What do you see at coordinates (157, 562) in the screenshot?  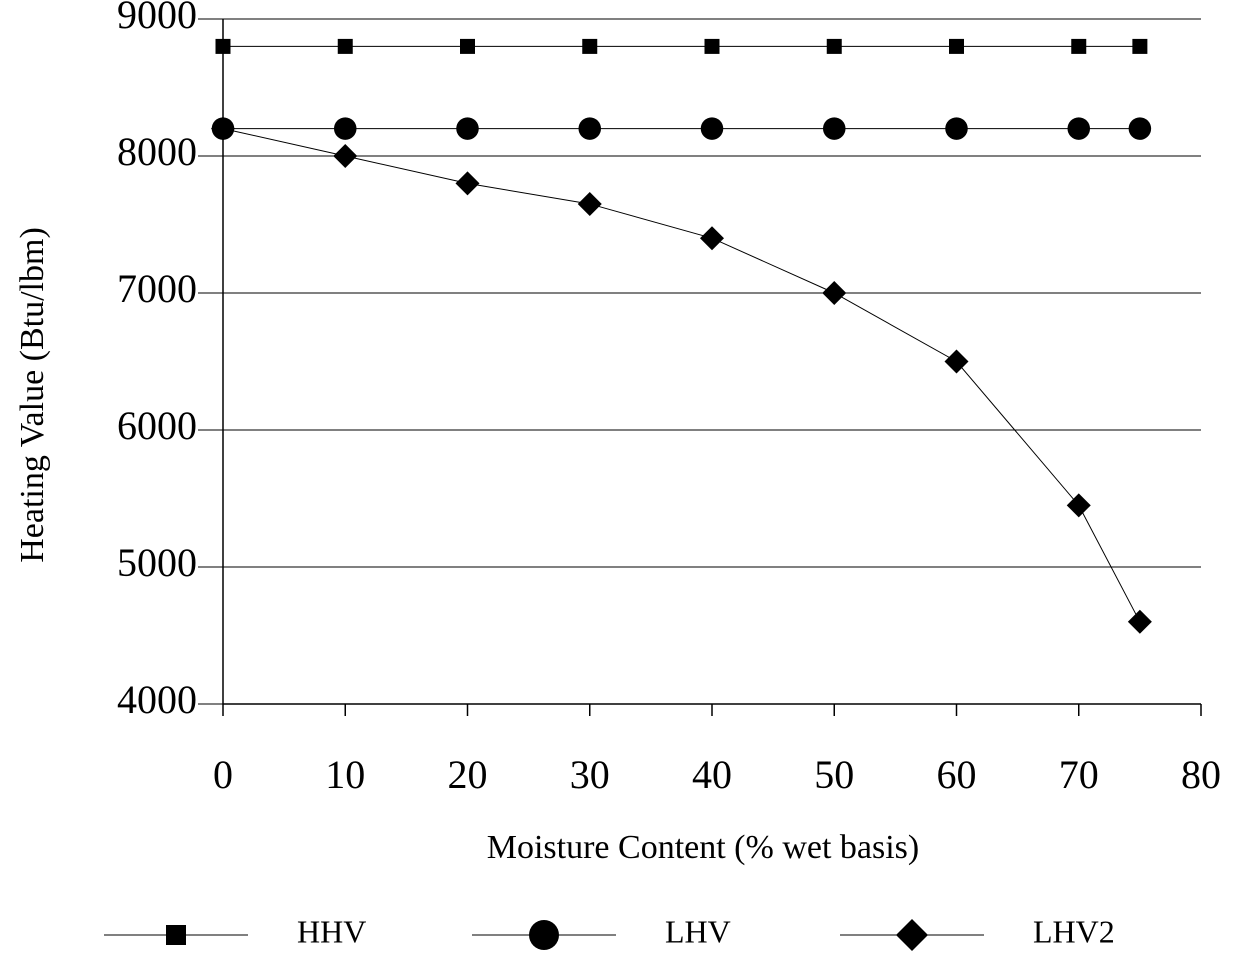 I see `y-tick-label: 5000` at bounding box center [157, 562].